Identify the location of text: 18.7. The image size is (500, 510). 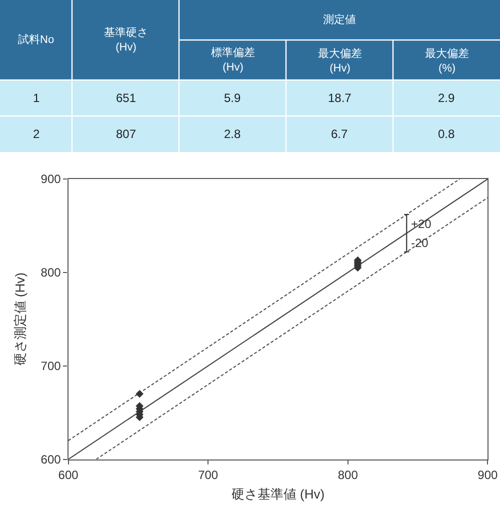
(340, 98).